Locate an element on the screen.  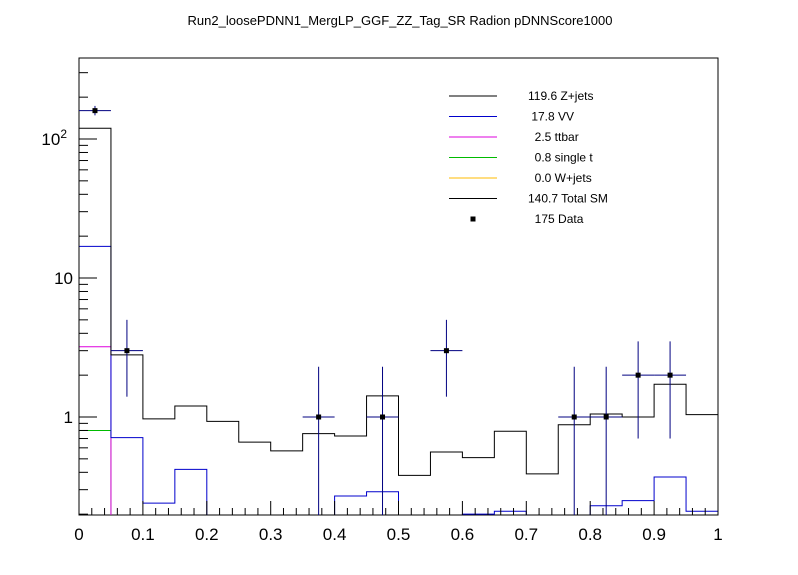
legend-entry: 2.5 ttbar is located at coordinates (514, 137).